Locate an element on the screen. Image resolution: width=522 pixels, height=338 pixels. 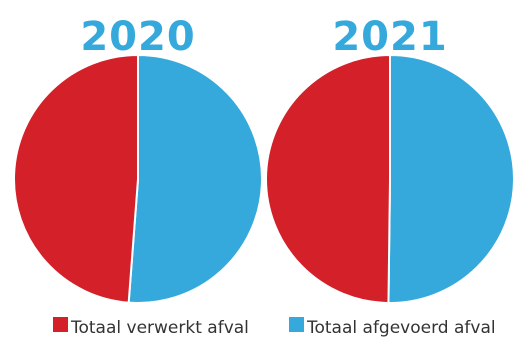
legend-label-afgevoerd: Totaal afgevoerd afval is located at coordinates (401, 328).